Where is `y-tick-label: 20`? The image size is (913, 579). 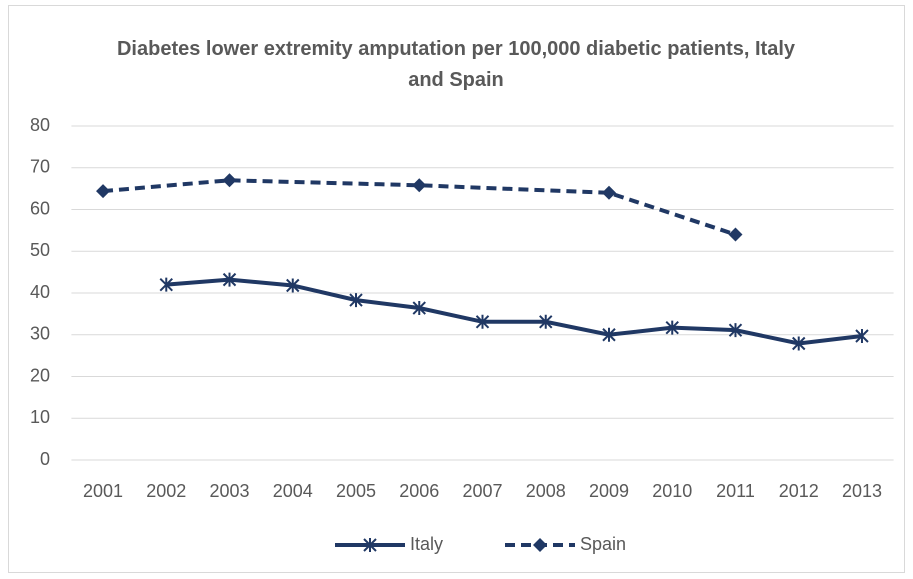 y-tick-label: 20 is located at coordinates (40, 375).